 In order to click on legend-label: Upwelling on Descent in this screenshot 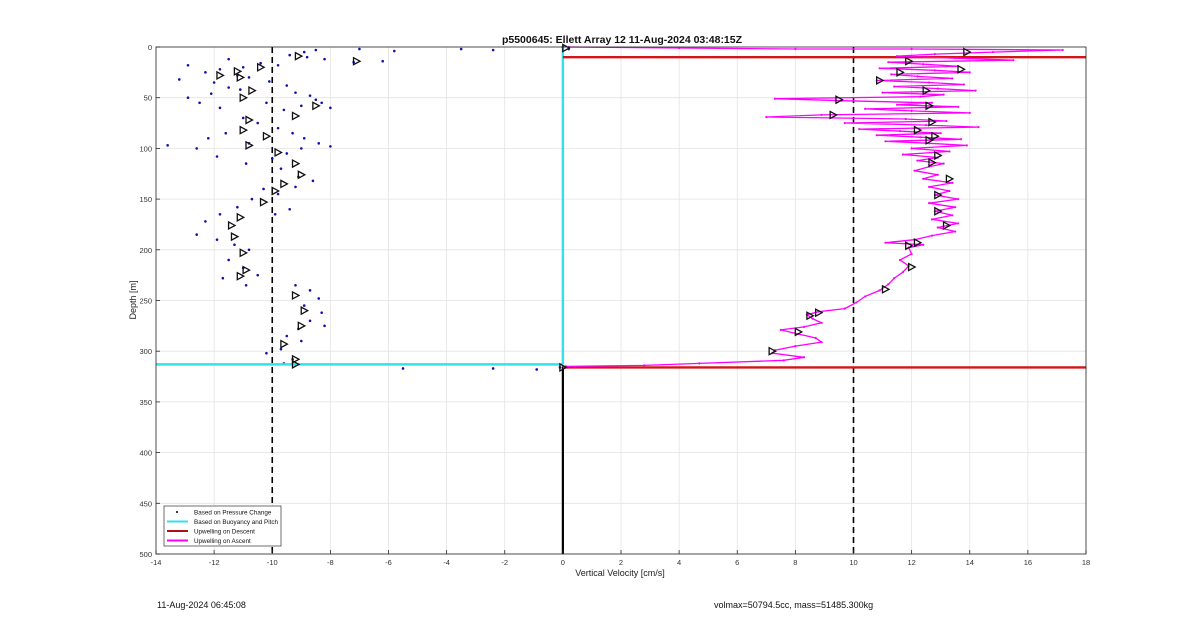, I will do `click(224, 531)`.